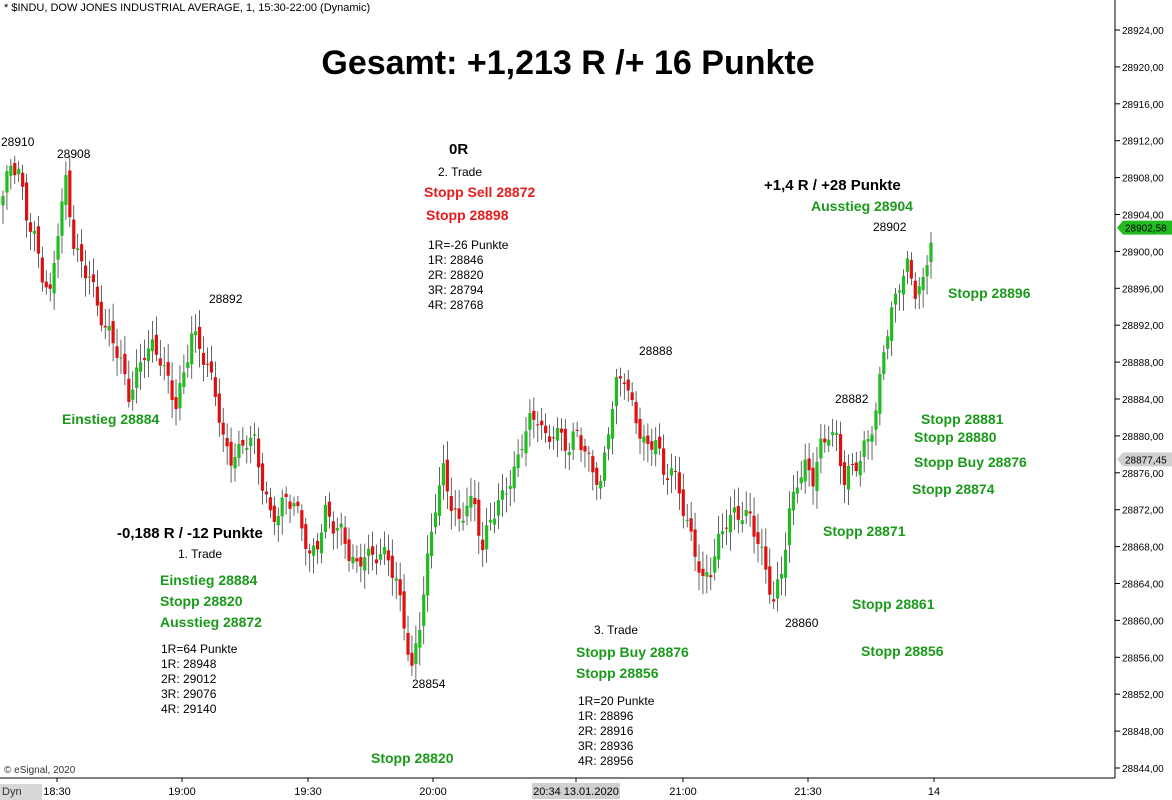 The image size is (1172, 800). I want to click on y-tick-label: 28864,00, so click(1143, 585).